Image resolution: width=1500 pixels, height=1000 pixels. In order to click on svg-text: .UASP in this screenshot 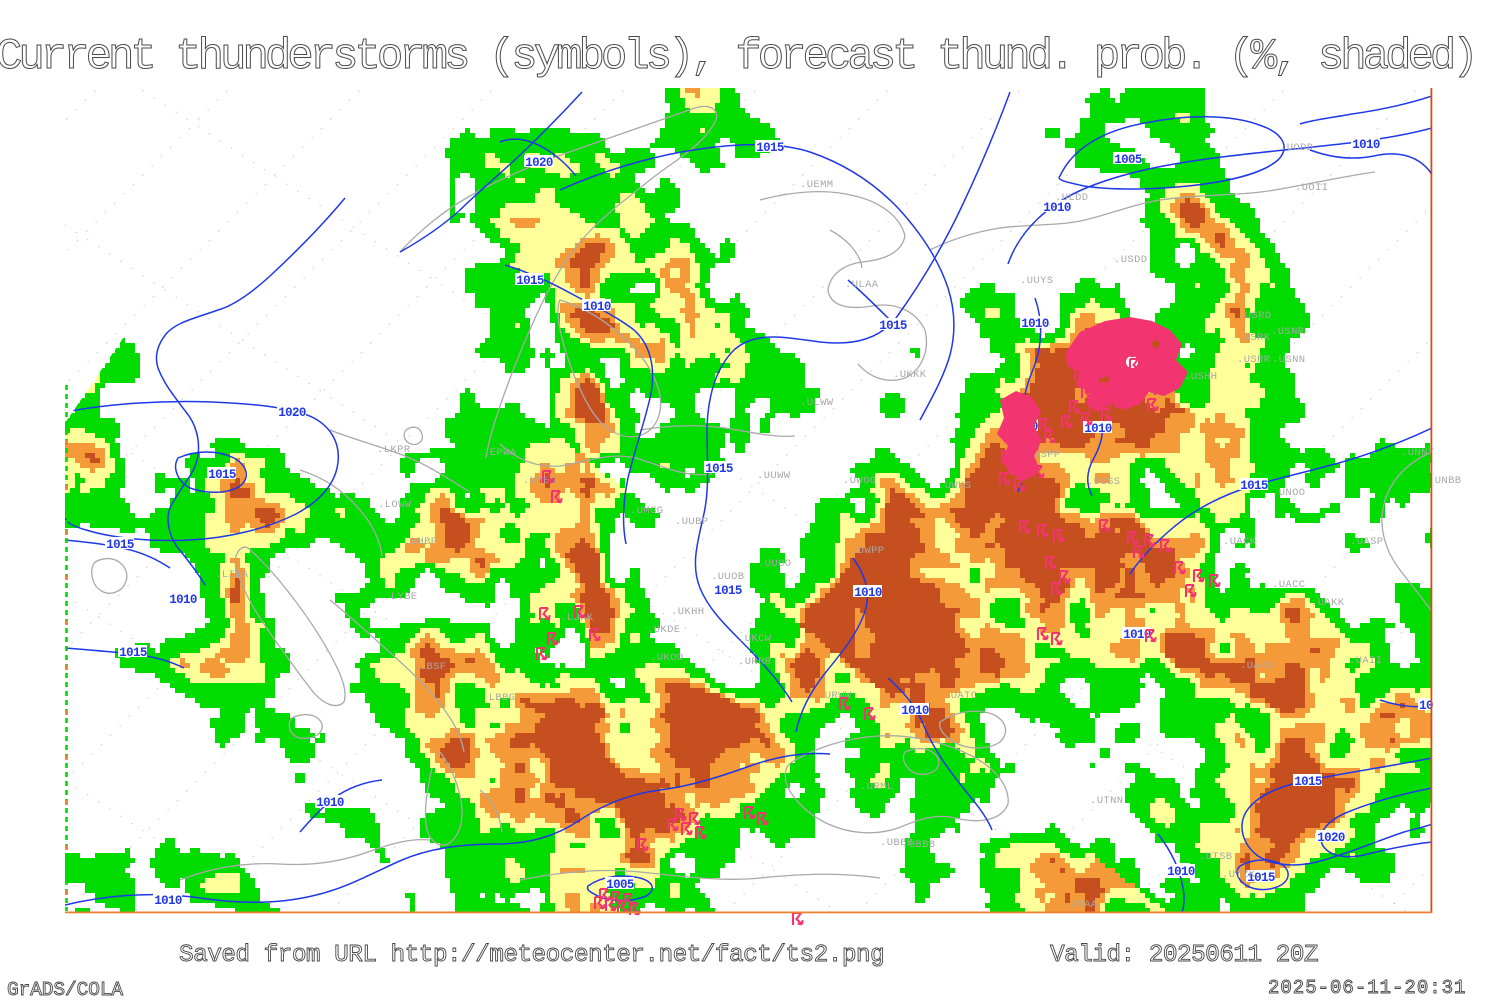, I will do `click(1367, 542)`.